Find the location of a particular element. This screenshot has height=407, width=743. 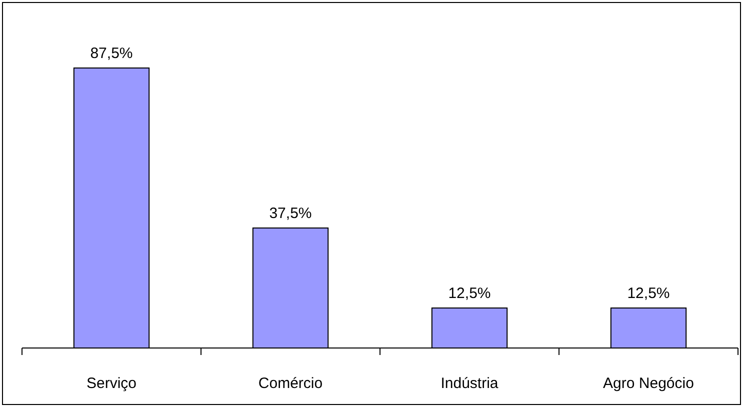

x-tick-label: Agro Negócio is located at coordinates (648, 383).